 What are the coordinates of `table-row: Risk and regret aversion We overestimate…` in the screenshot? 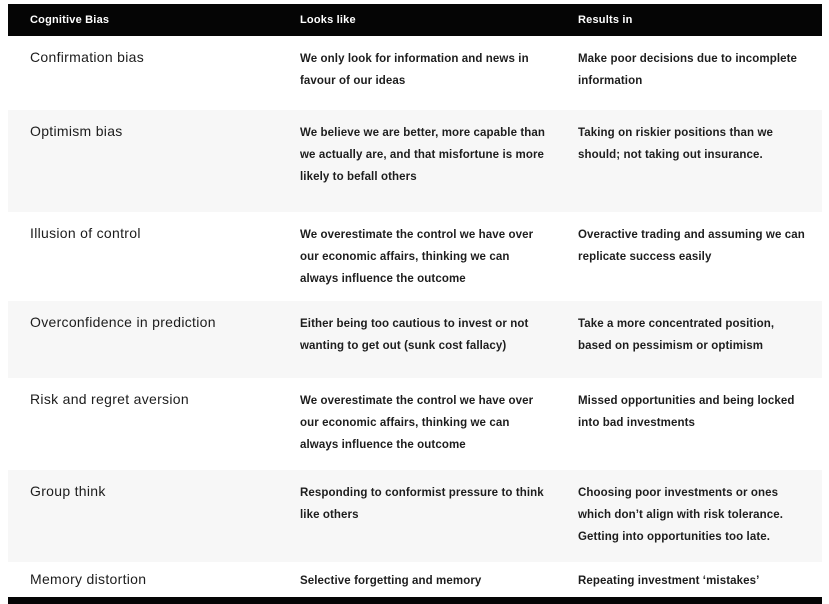 It's located at (415, 424).